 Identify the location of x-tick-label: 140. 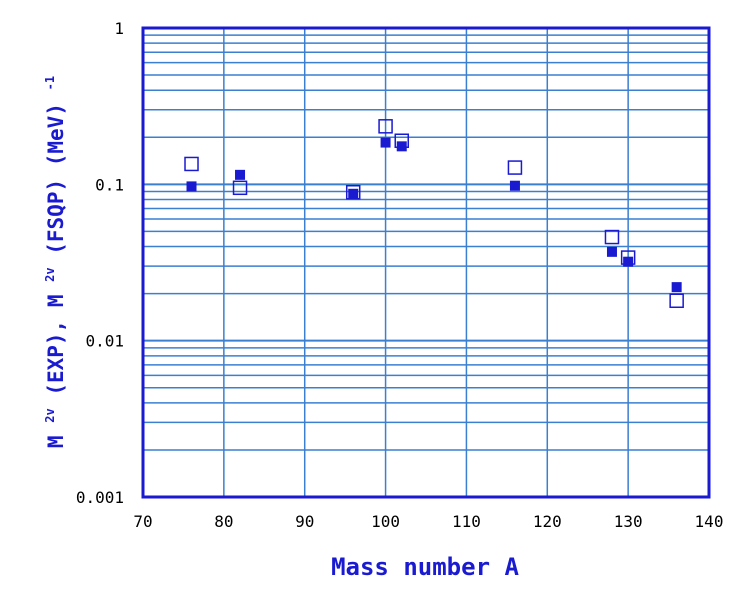
(709, 521).